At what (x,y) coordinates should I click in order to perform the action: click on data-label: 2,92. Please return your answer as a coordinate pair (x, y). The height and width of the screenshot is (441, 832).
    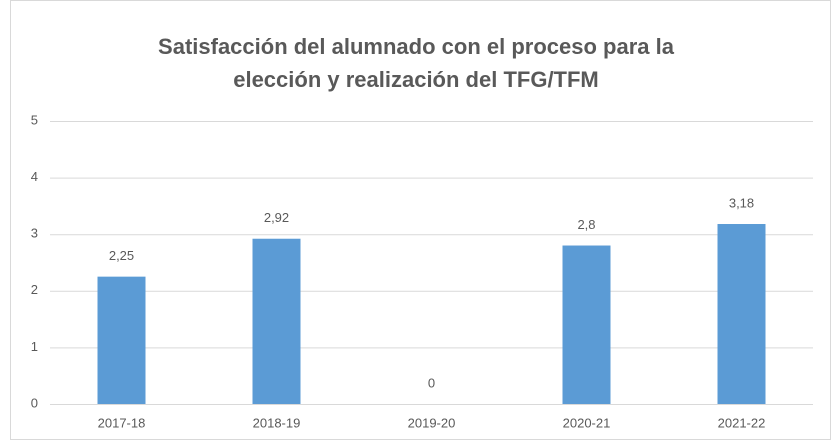
    Looking at the image, I should click on (276, 217).